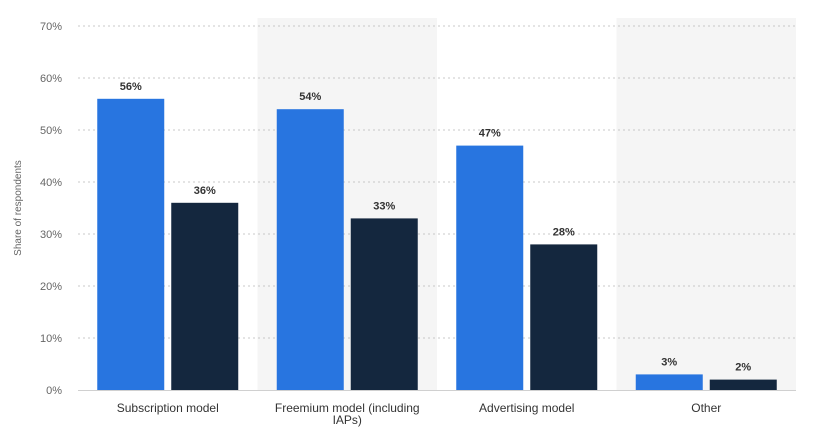 This screenshot has height=437, width=813. Describe the element at coordinates (564, 232) in the screenshot. I see `data-label: 28%` at that location.